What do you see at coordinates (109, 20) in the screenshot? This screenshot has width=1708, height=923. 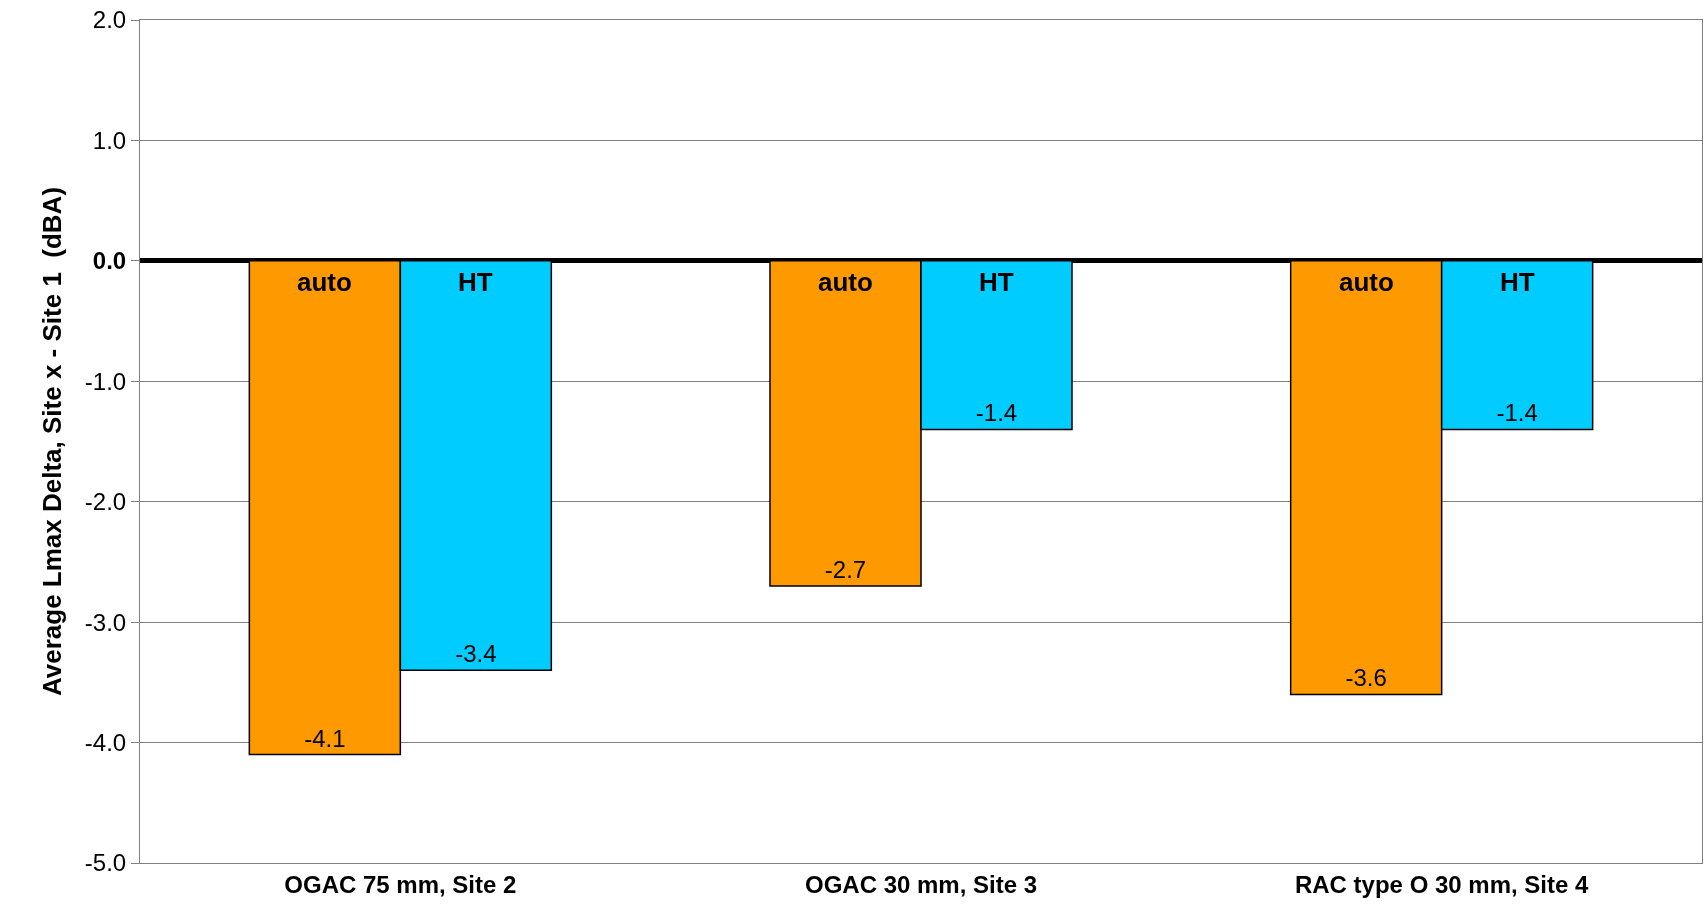 I see `y-tick-label: 2.0` at bounding box center [109, 20].